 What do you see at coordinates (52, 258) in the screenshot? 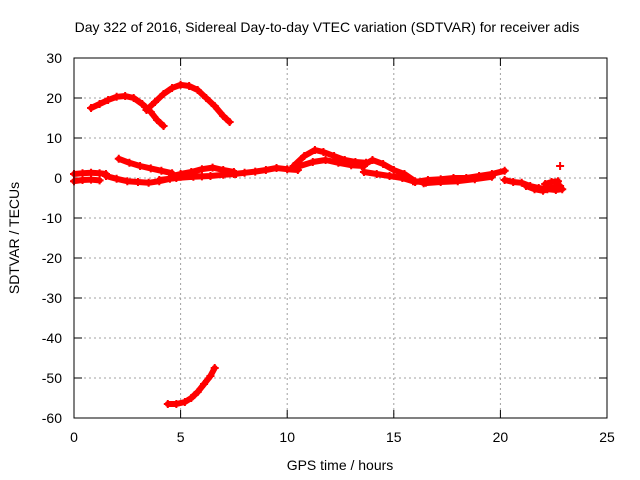
I see `y-tick-label-4: -20` at bounding box center [52, 258].